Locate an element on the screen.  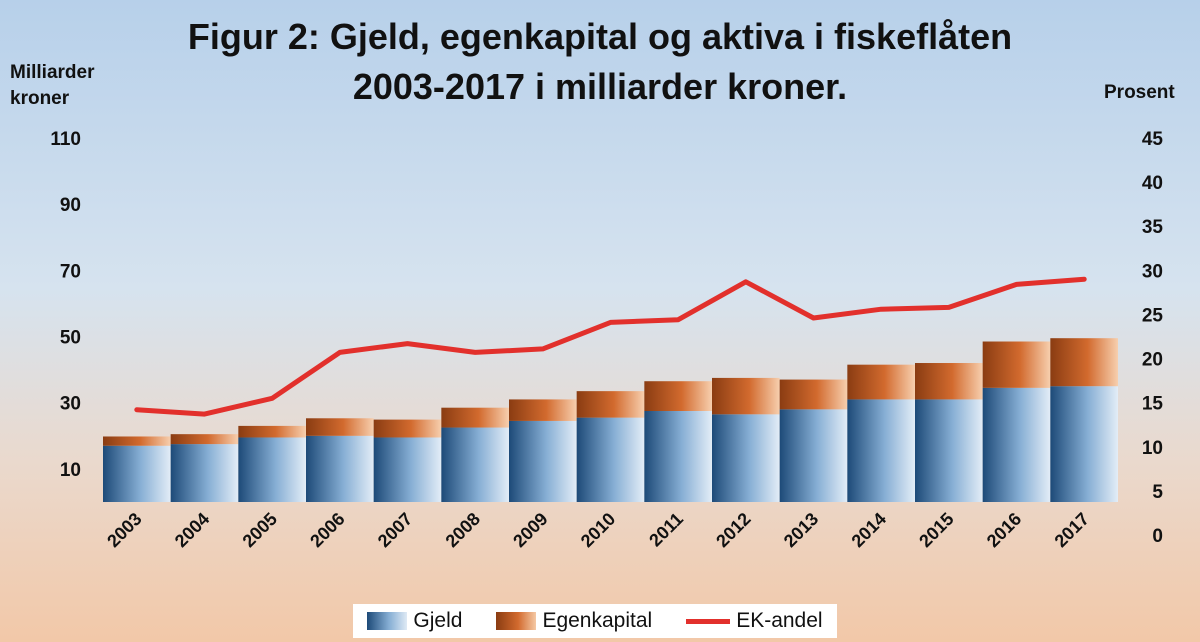
bar-egenkapital-2011 is located at coordinates (678, 396).